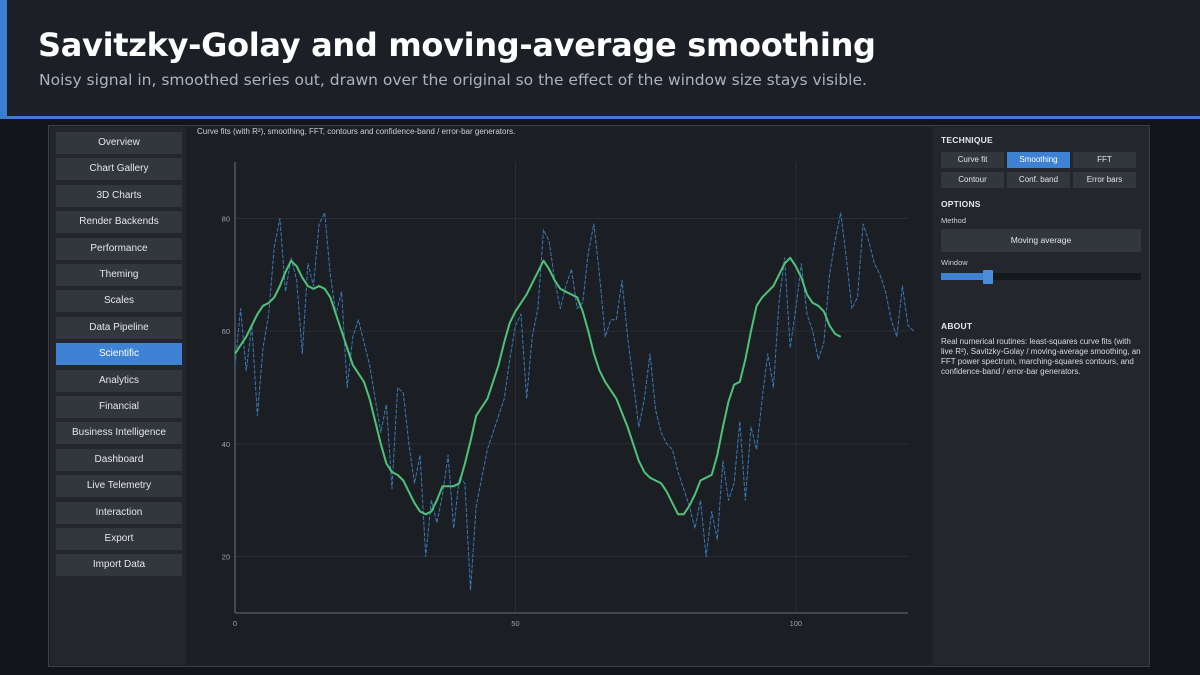 This screenshot has width=1200, height=675. I want to click on sidebar-item-overview: Overview, so click(119, 143).